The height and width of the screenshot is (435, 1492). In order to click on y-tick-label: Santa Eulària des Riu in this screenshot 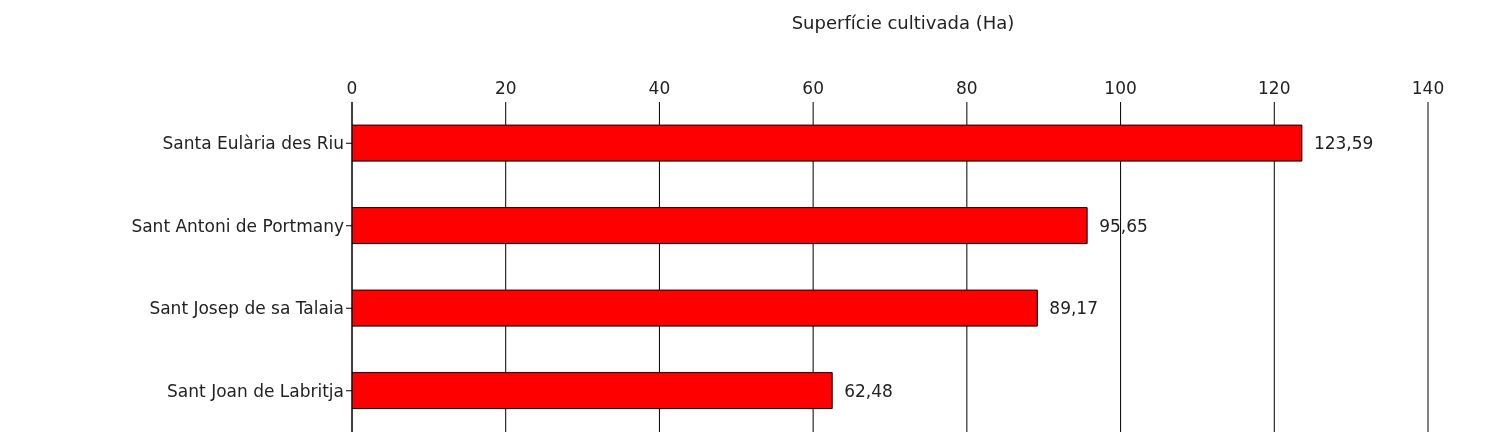, I will do `click(253, 143)`.